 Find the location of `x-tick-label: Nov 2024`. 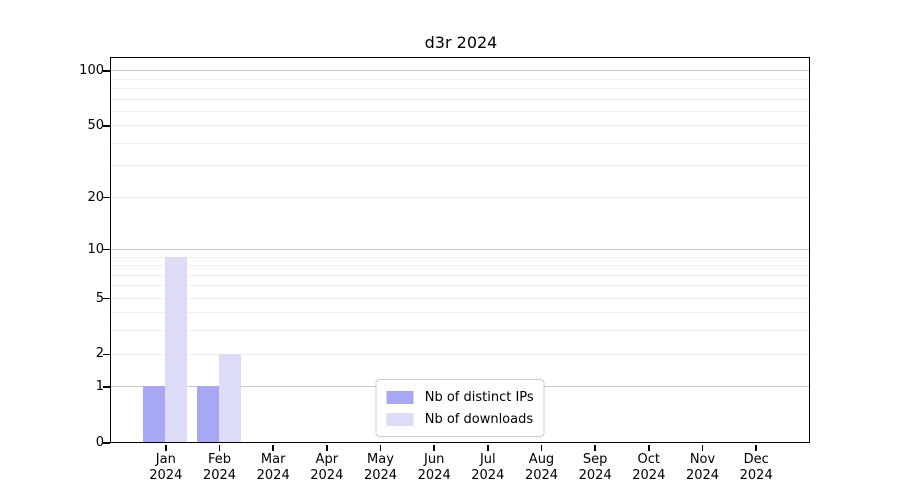

x-tick-label: Nov 2024 is located at coordinates (702, 467).